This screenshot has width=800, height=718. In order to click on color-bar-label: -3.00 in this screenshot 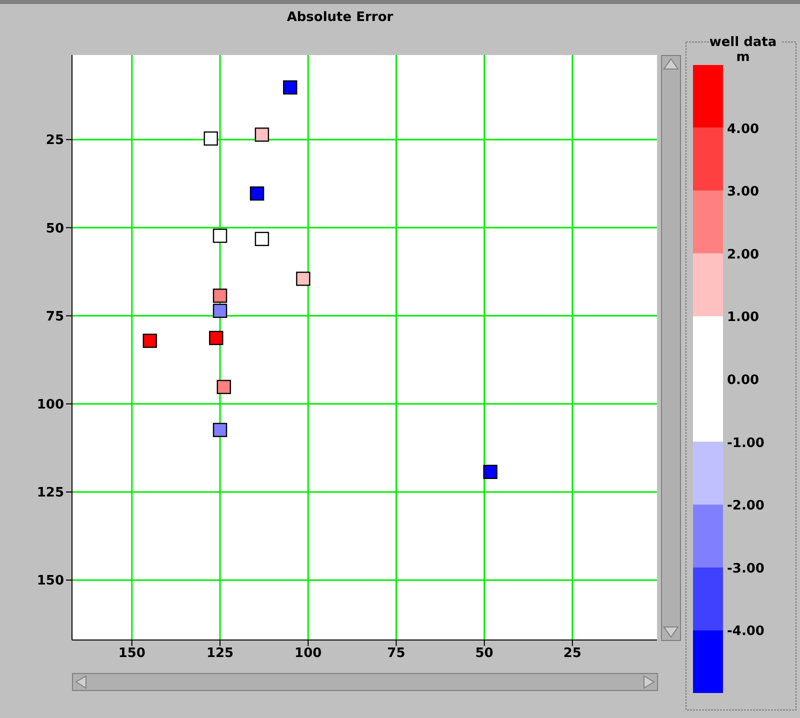, I will do `click(745, 568)`.